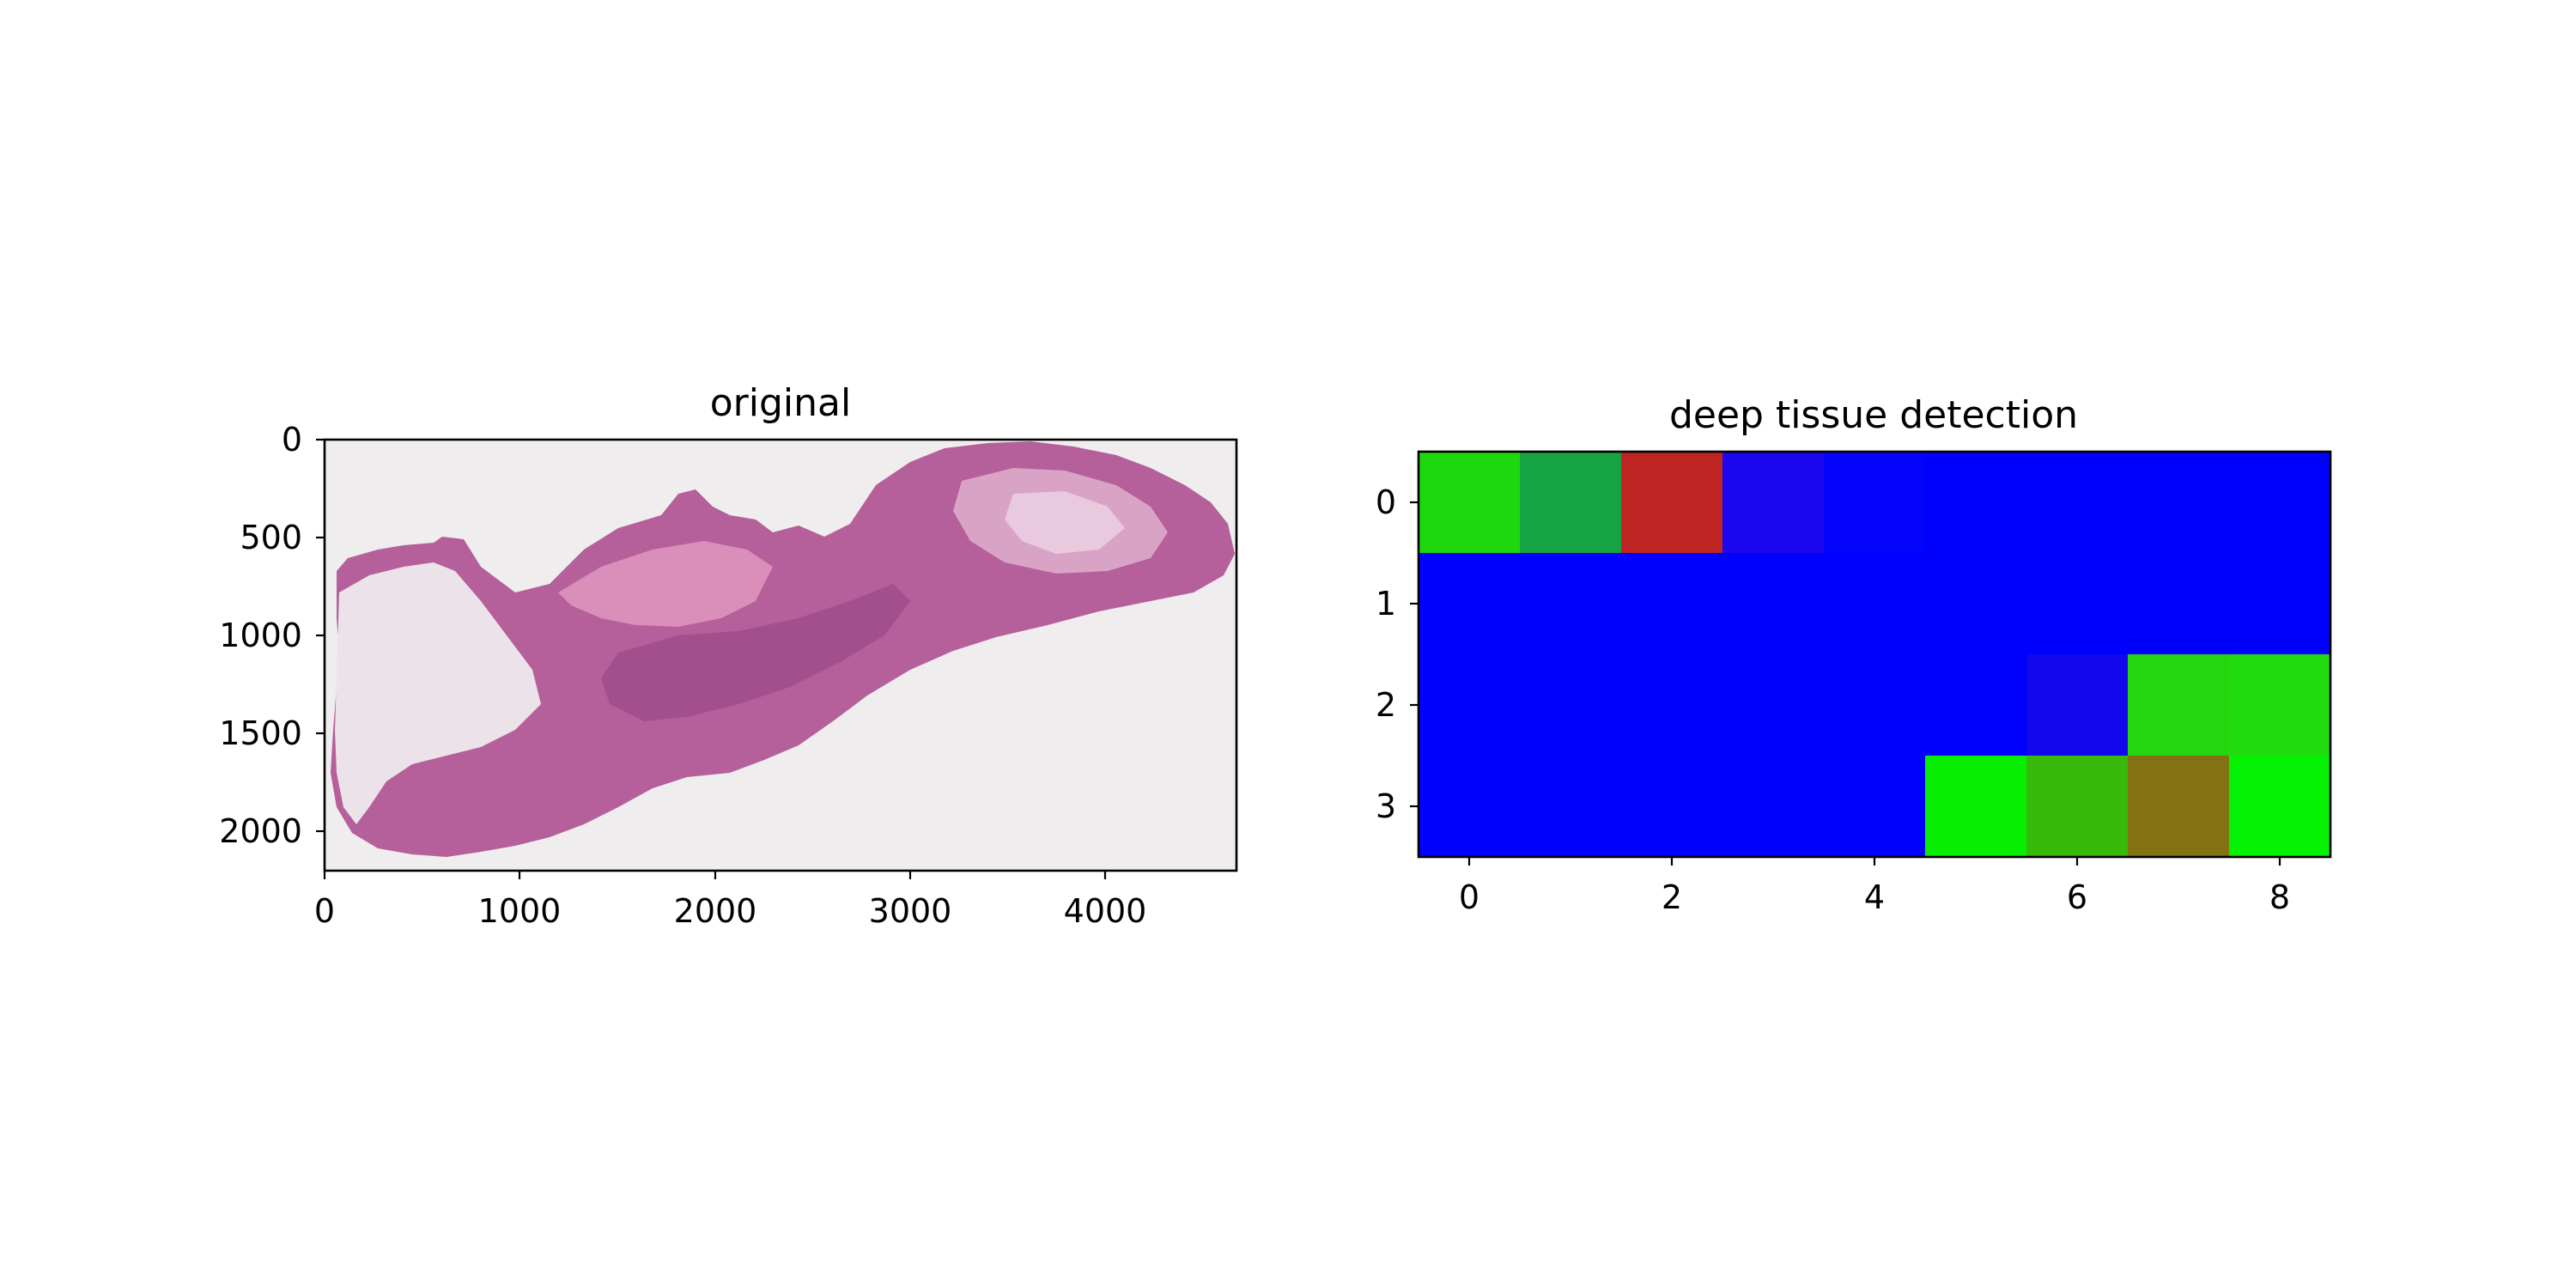 This screenshot has height=1288, width=2576. What do you see at coordinates (260, 636) in the screenshot?
I see `original-y-tick-label: 1000` at bounding box center [260, 636].